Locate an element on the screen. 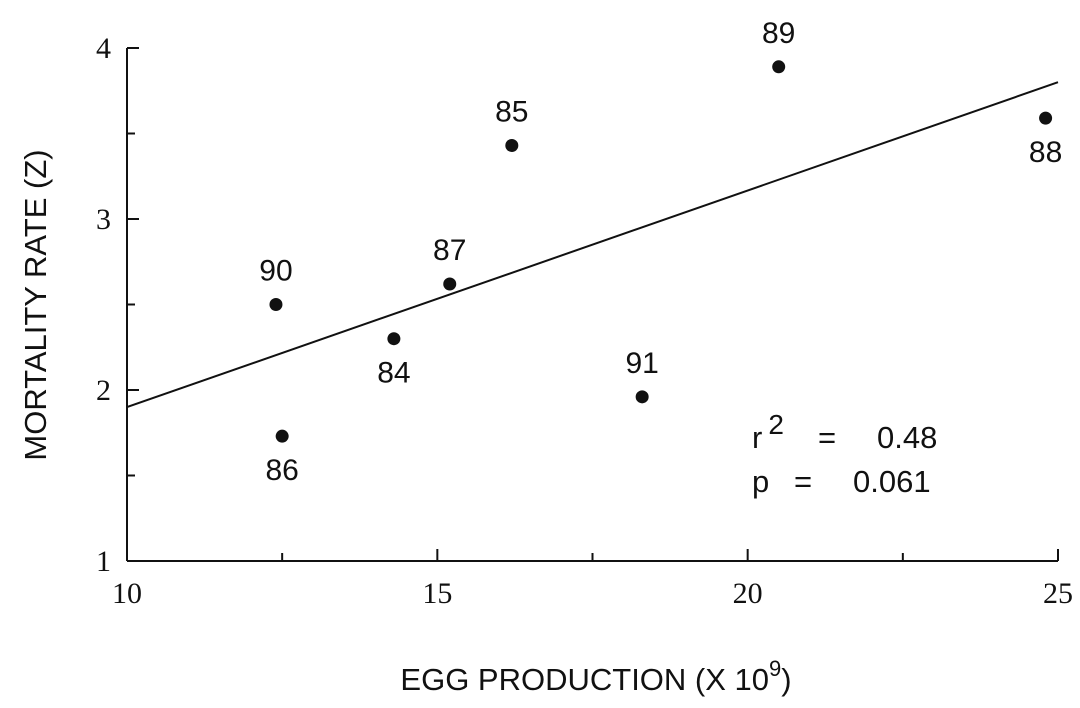  point-label-90: 90 is located at coordinates (275, 271).